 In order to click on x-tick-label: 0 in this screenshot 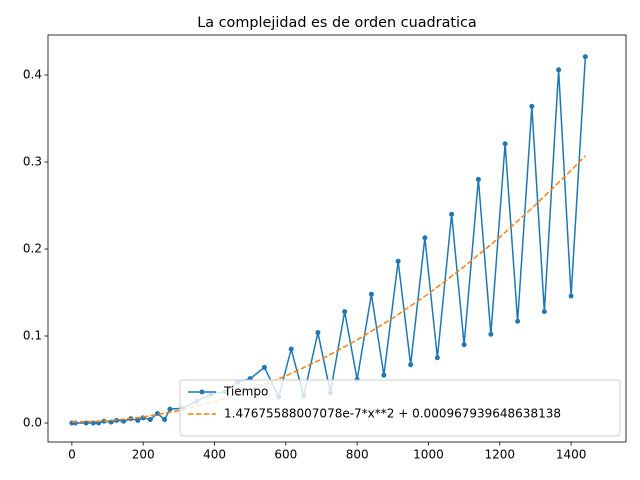, I will do `click(72, 455)`.